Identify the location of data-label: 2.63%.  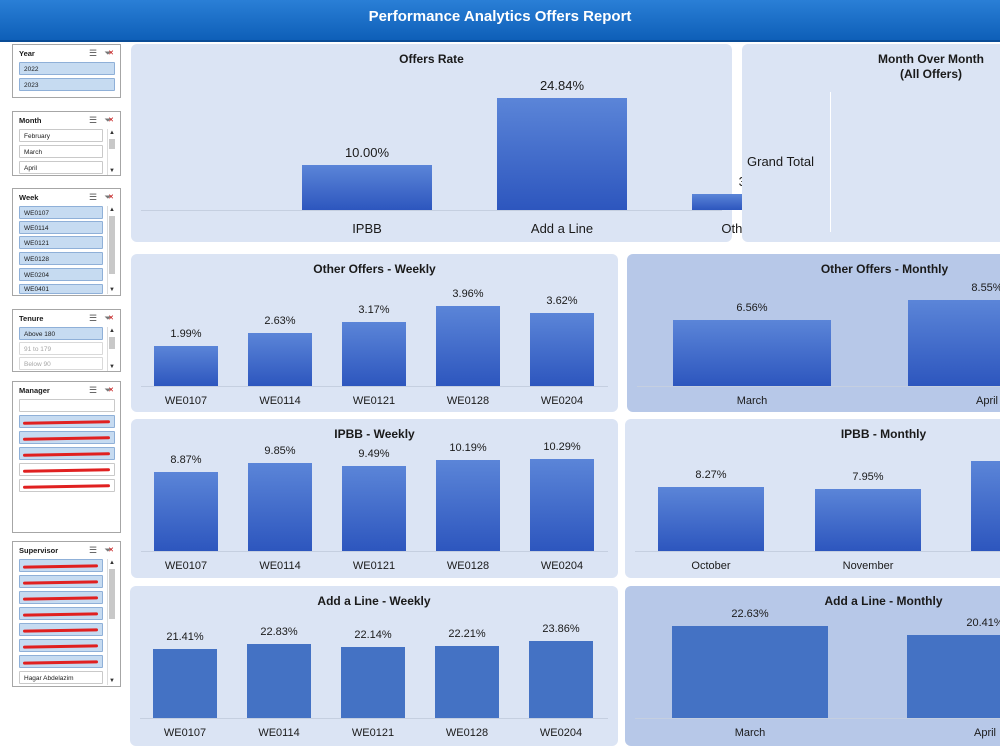
(280, 321).